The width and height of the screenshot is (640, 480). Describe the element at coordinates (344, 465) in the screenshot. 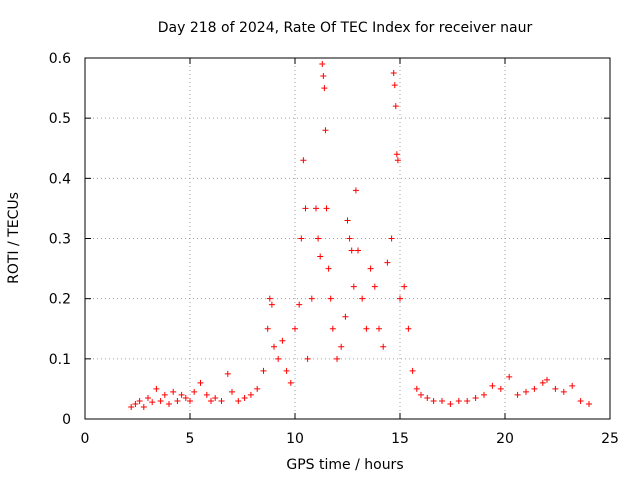

I see `x-axis-label: GPS time / hours` at that location.